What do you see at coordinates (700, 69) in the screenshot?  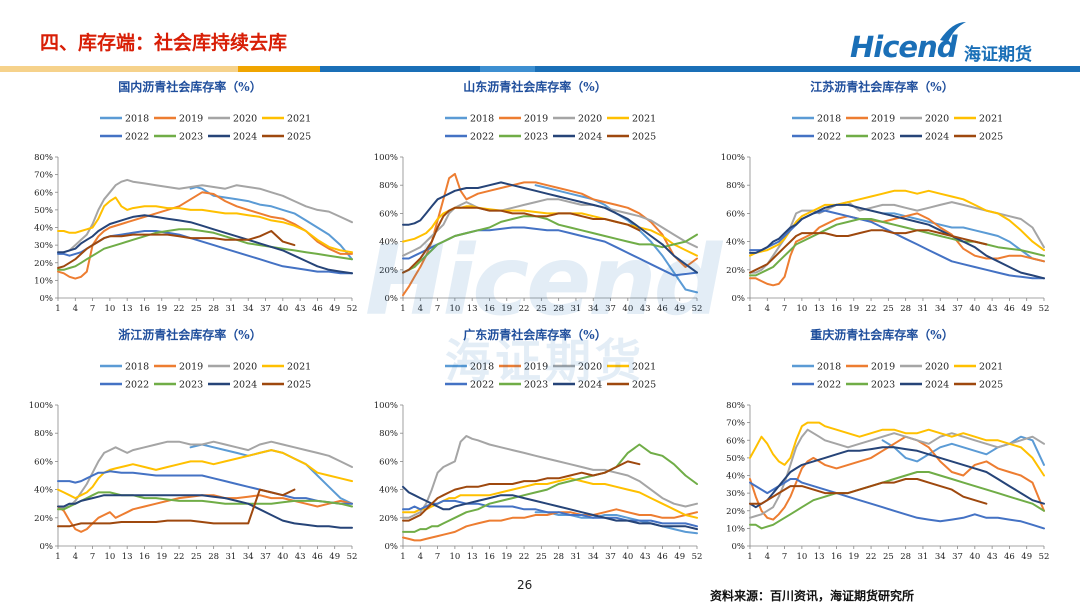 I see `header-bar-blue` at bounding box center [700, 69].